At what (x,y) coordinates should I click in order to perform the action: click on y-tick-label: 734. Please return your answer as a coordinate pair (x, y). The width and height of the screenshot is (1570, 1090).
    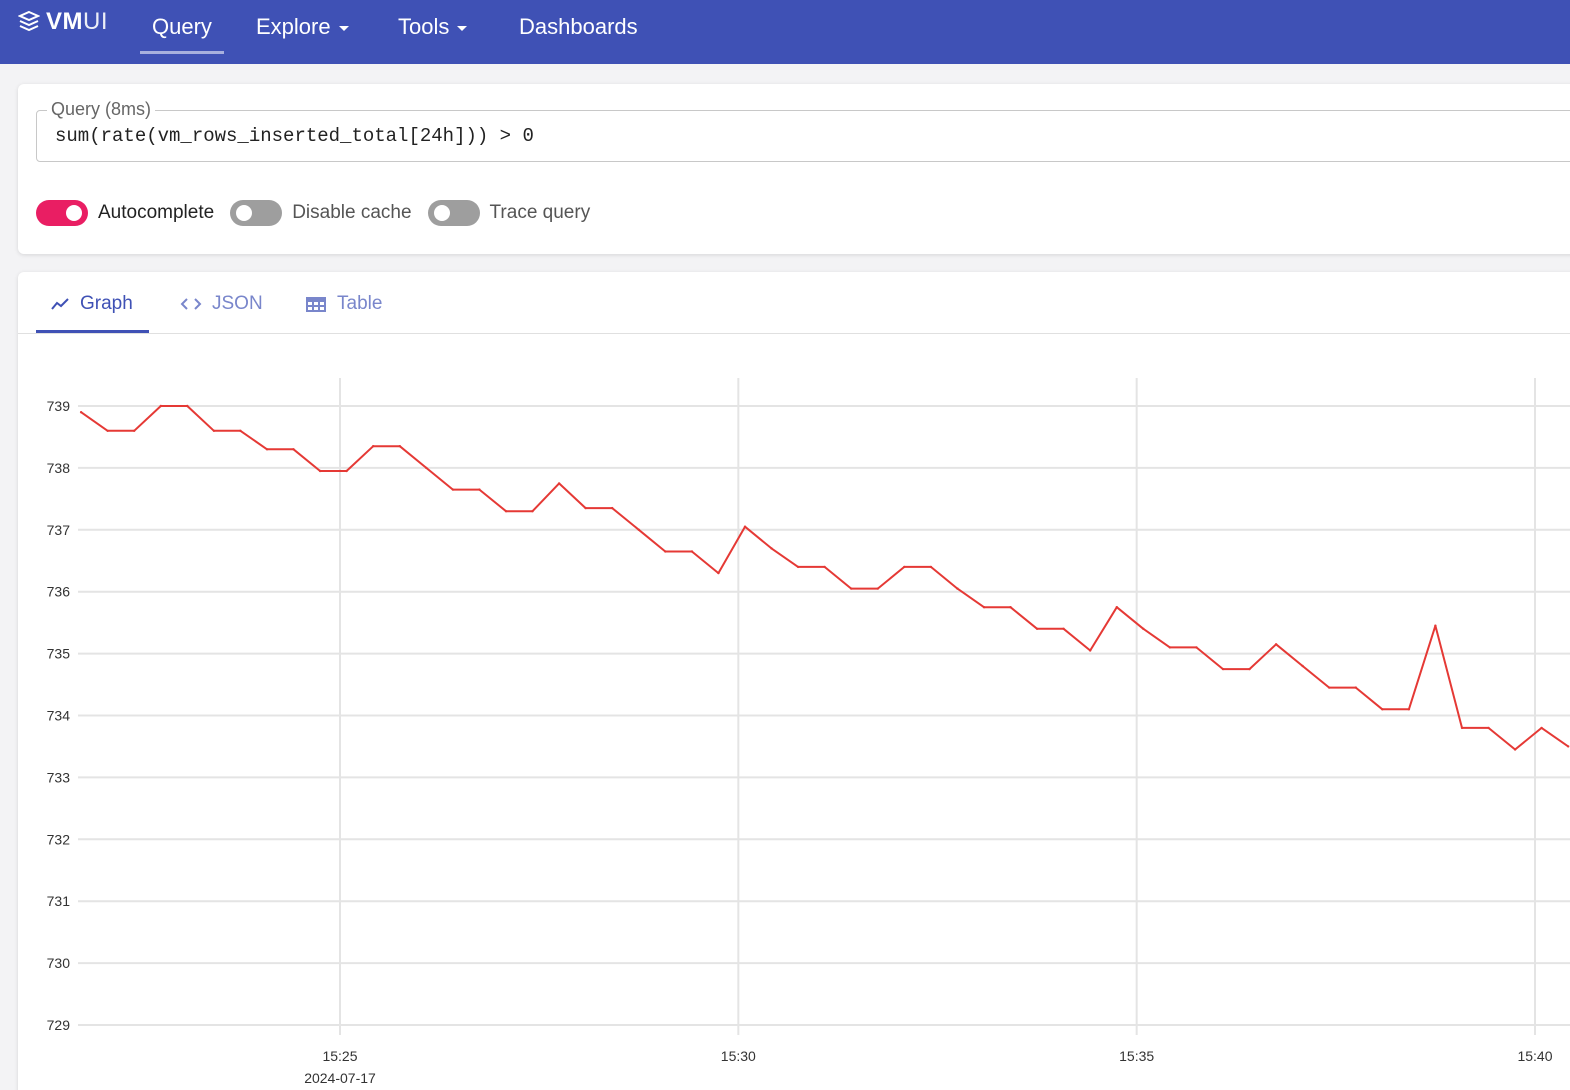
    Looking at the image, I should click on (59, 716).